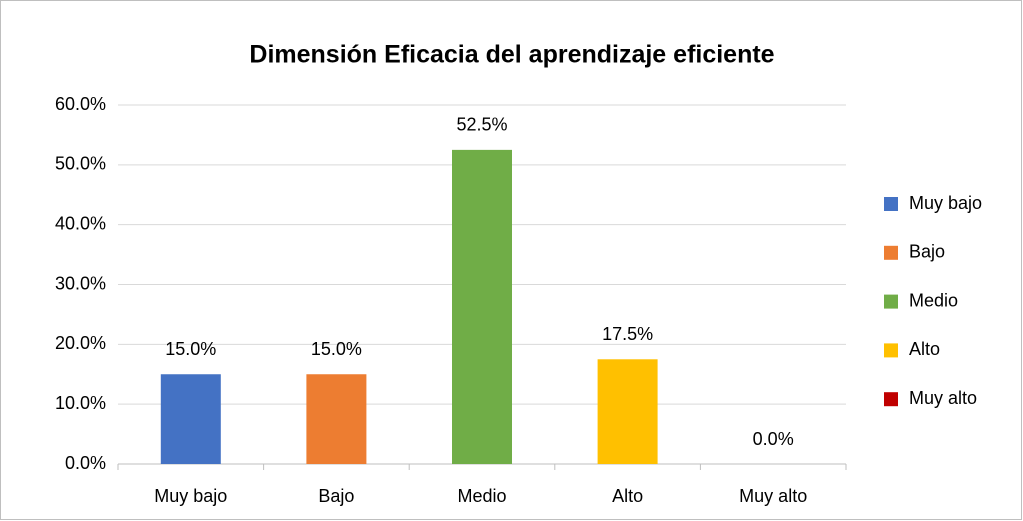 The image size is (1023, 521). Describe the element at coordinates (80, 104) in the screenshot. I see `y-tick-label: 60.0%` at that location.